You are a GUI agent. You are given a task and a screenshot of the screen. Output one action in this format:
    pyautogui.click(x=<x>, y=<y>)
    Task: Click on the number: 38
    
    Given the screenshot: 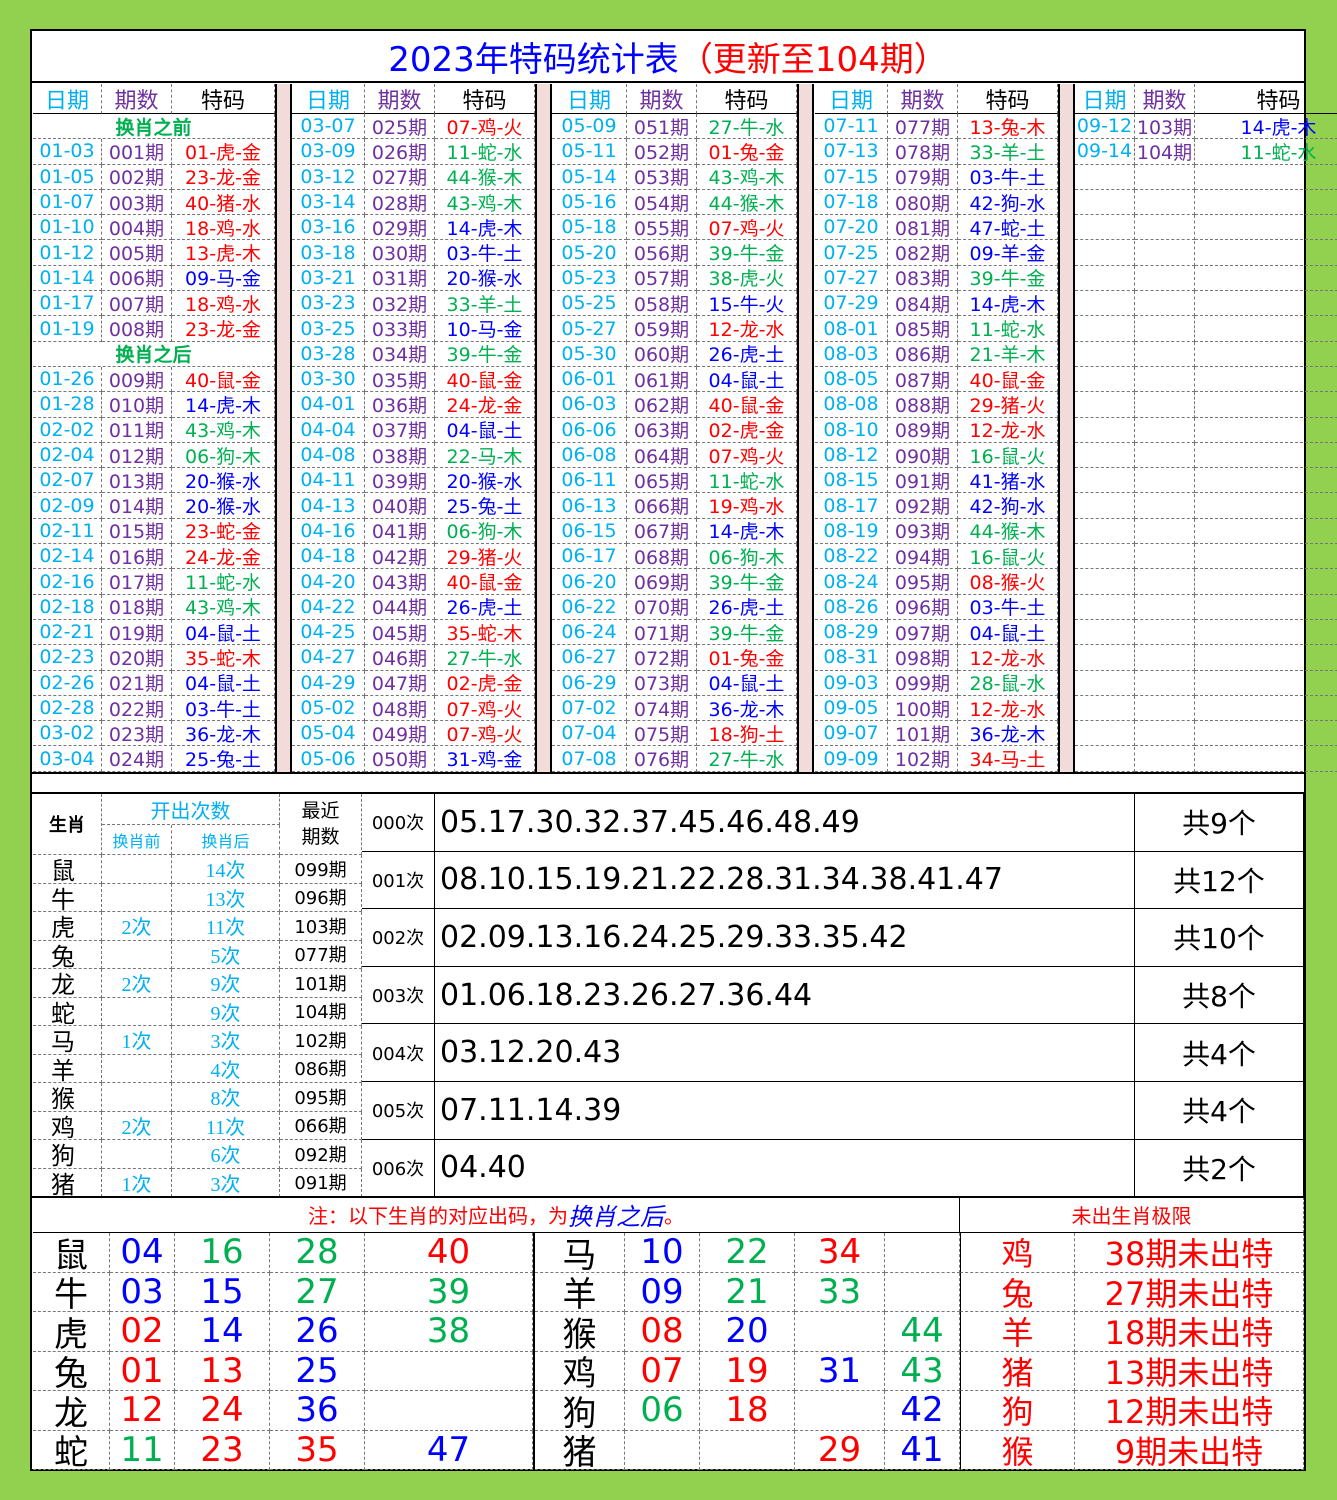 What is the action you would take?
    pyautogui.click(x=449, y=1332)
    